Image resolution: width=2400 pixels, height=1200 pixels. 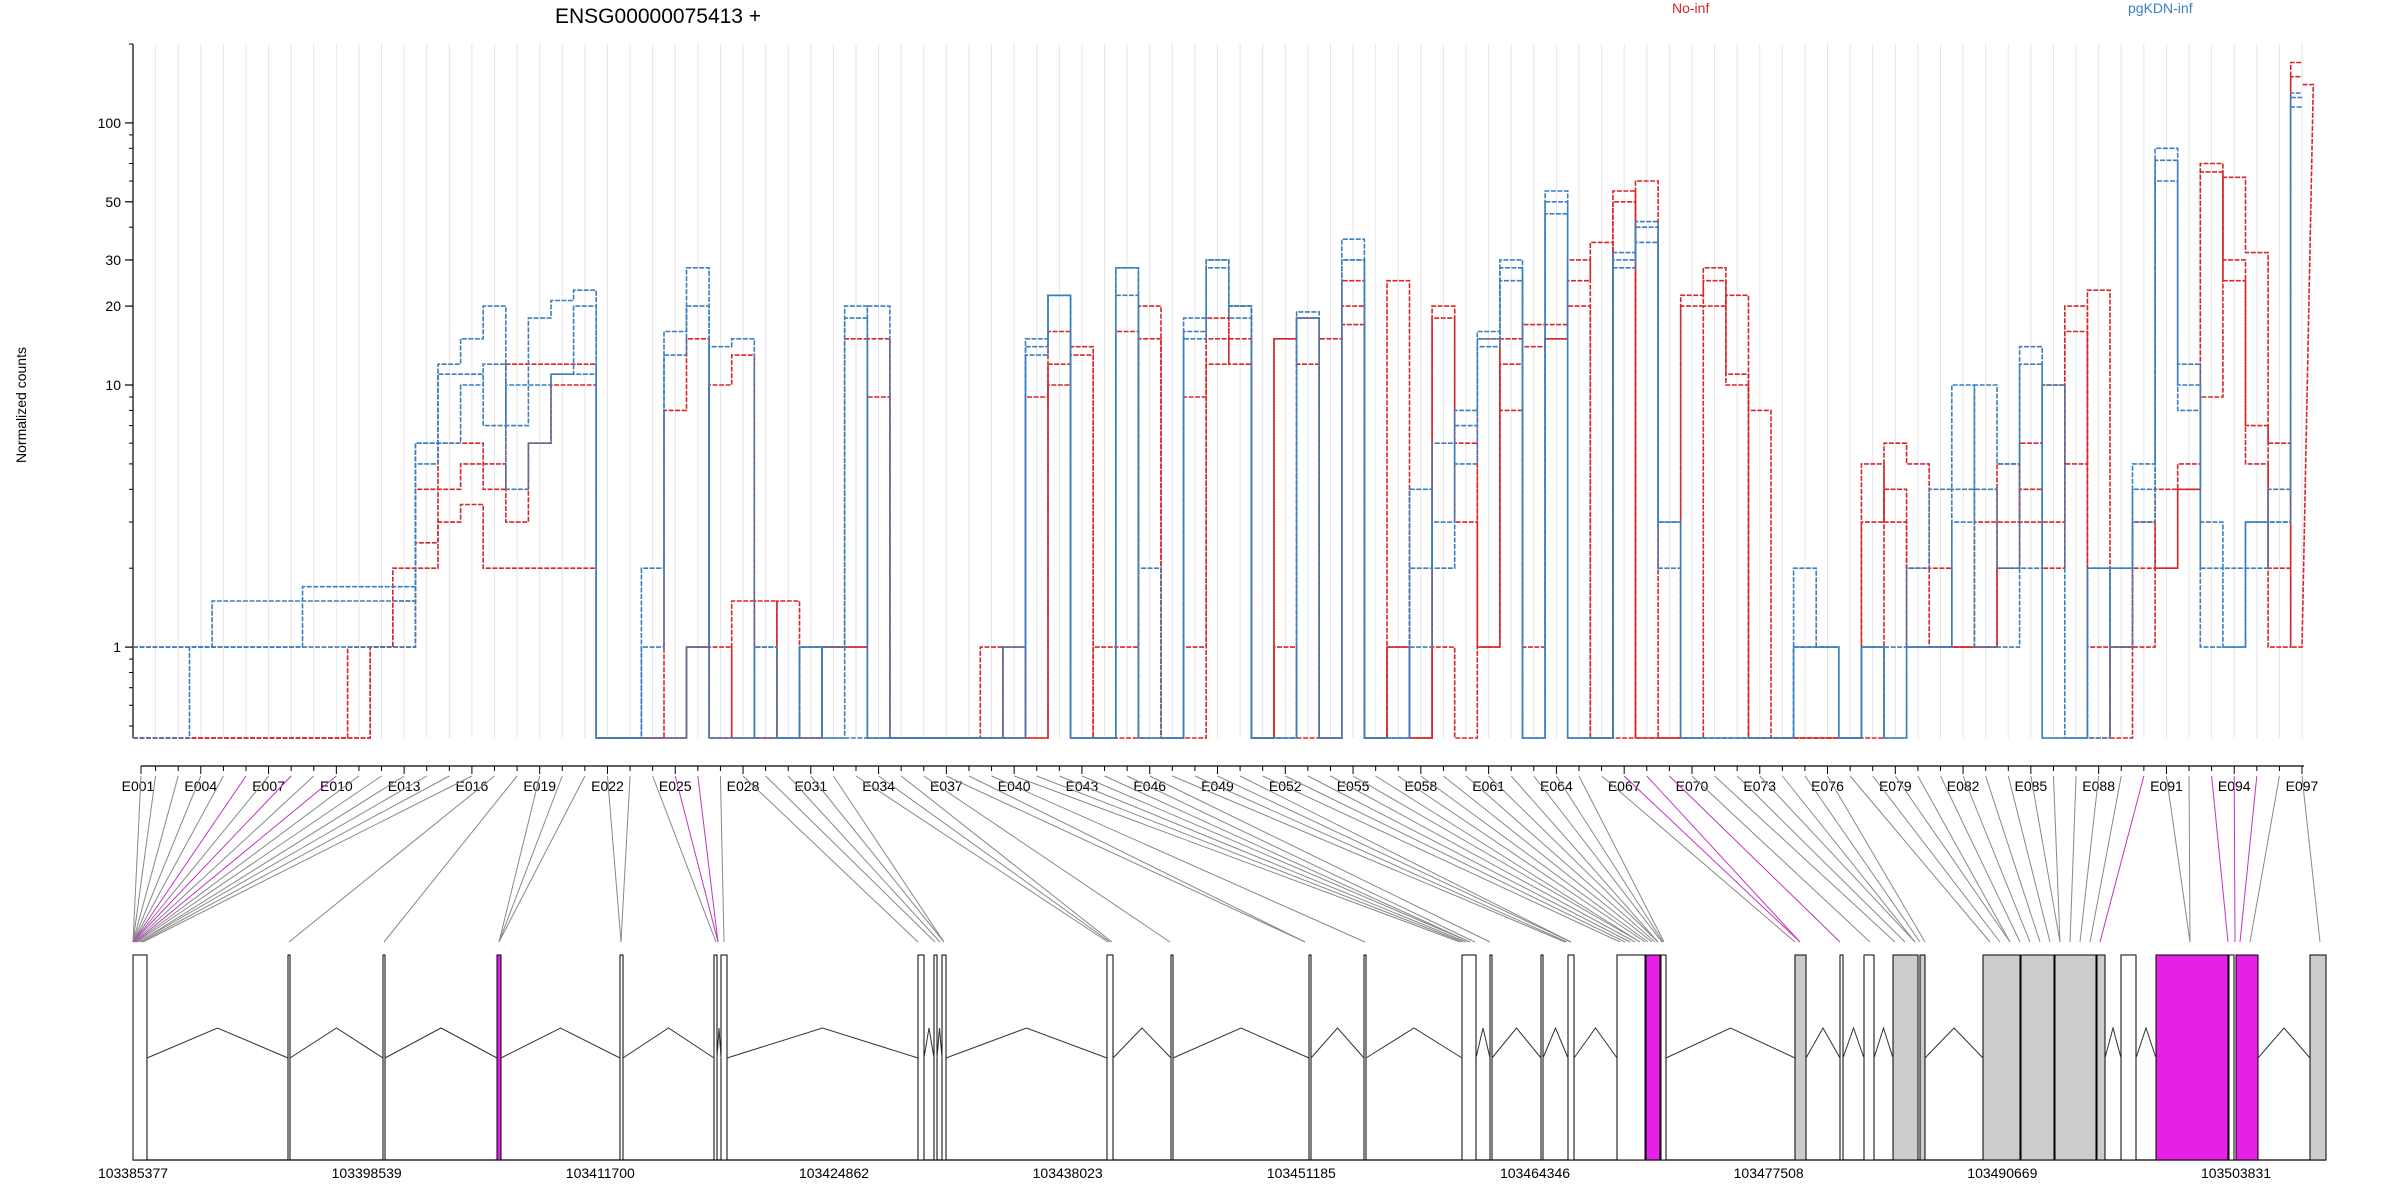 What do you see at coordinates (658, 16) in the screenshot?
I see `chart-title: ENSG00000075413 +` at bounding box center [658, 16].